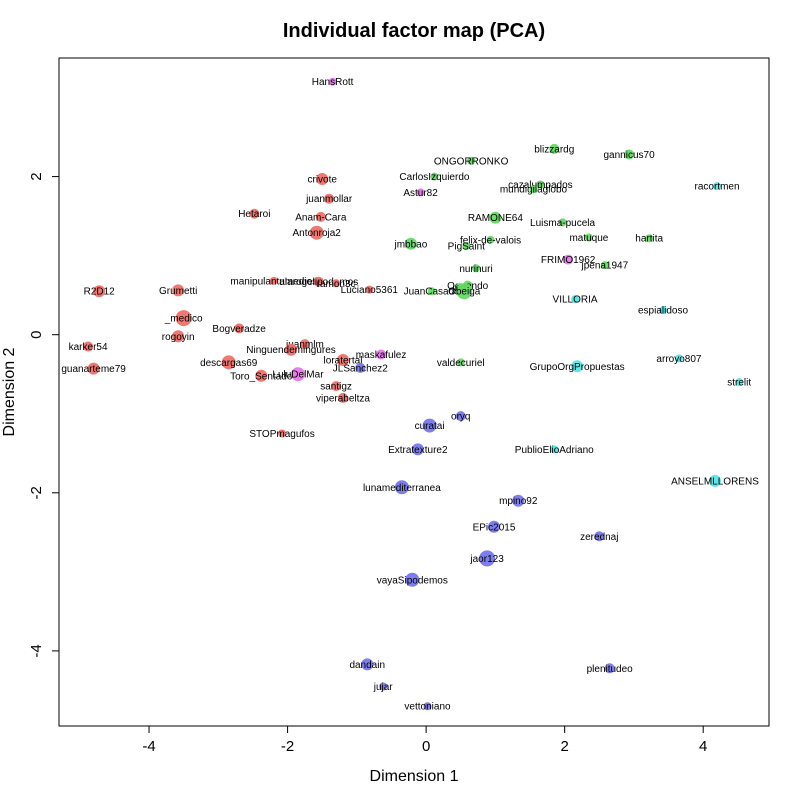 The width and height of the screenshot is (800, 800). I want to click on data-point: PigSaint, so click(466, 247).